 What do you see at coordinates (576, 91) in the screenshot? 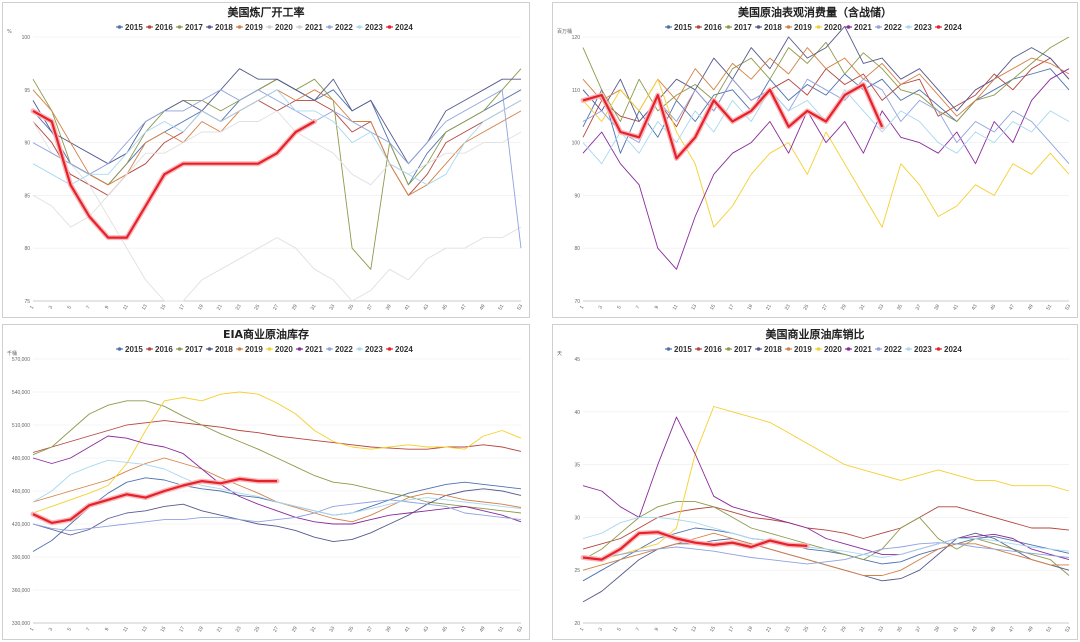
I see `y-tick-label: 110` at bounding box center [576, 91].